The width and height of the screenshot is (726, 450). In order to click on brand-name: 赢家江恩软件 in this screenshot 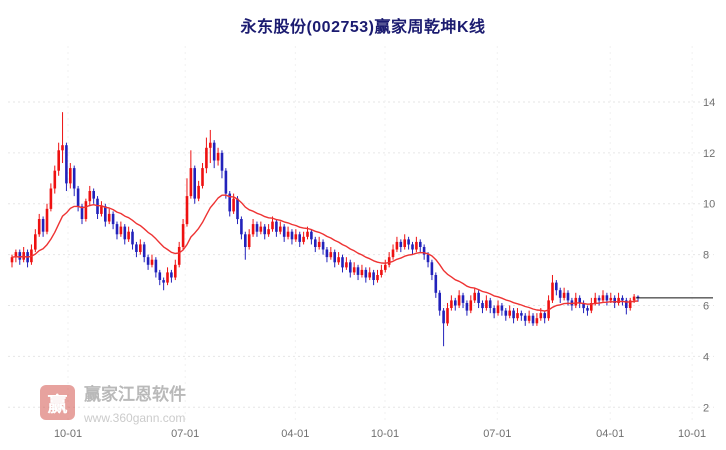, I will do `click(135, 394)`.